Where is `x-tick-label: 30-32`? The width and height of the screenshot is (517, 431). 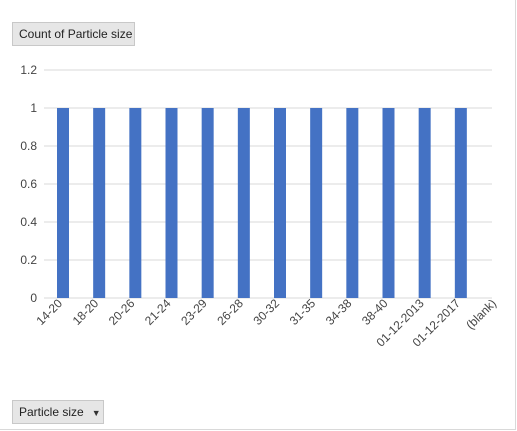
x-tick-label: 30-32 is located at coordinates (267, 312).